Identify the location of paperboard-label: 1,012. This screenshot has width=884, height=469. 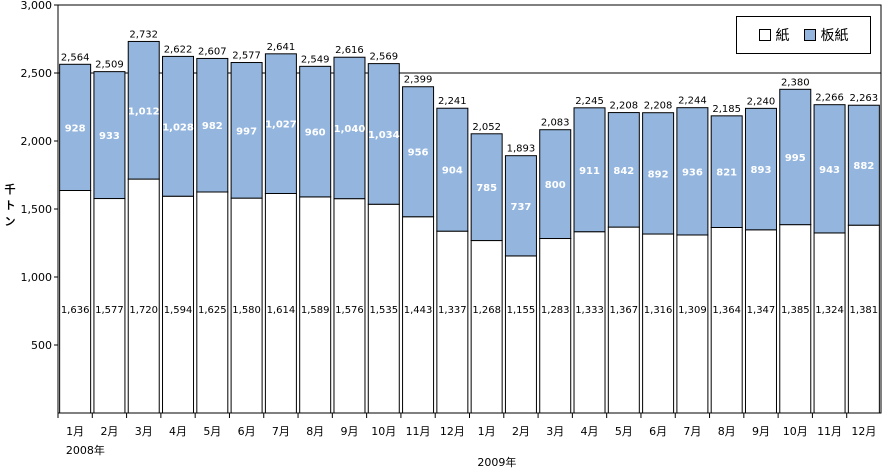
(144, 111).